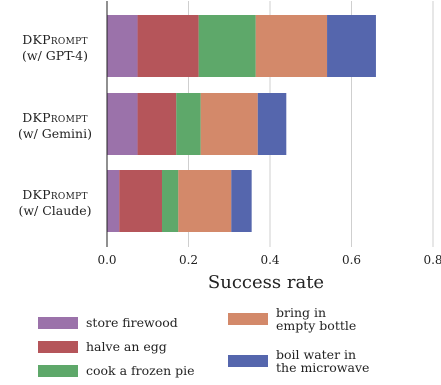  Describe the element at coordinates (106, 260) in the screenshot. I see `x-tick-label: 0.0` at that location.